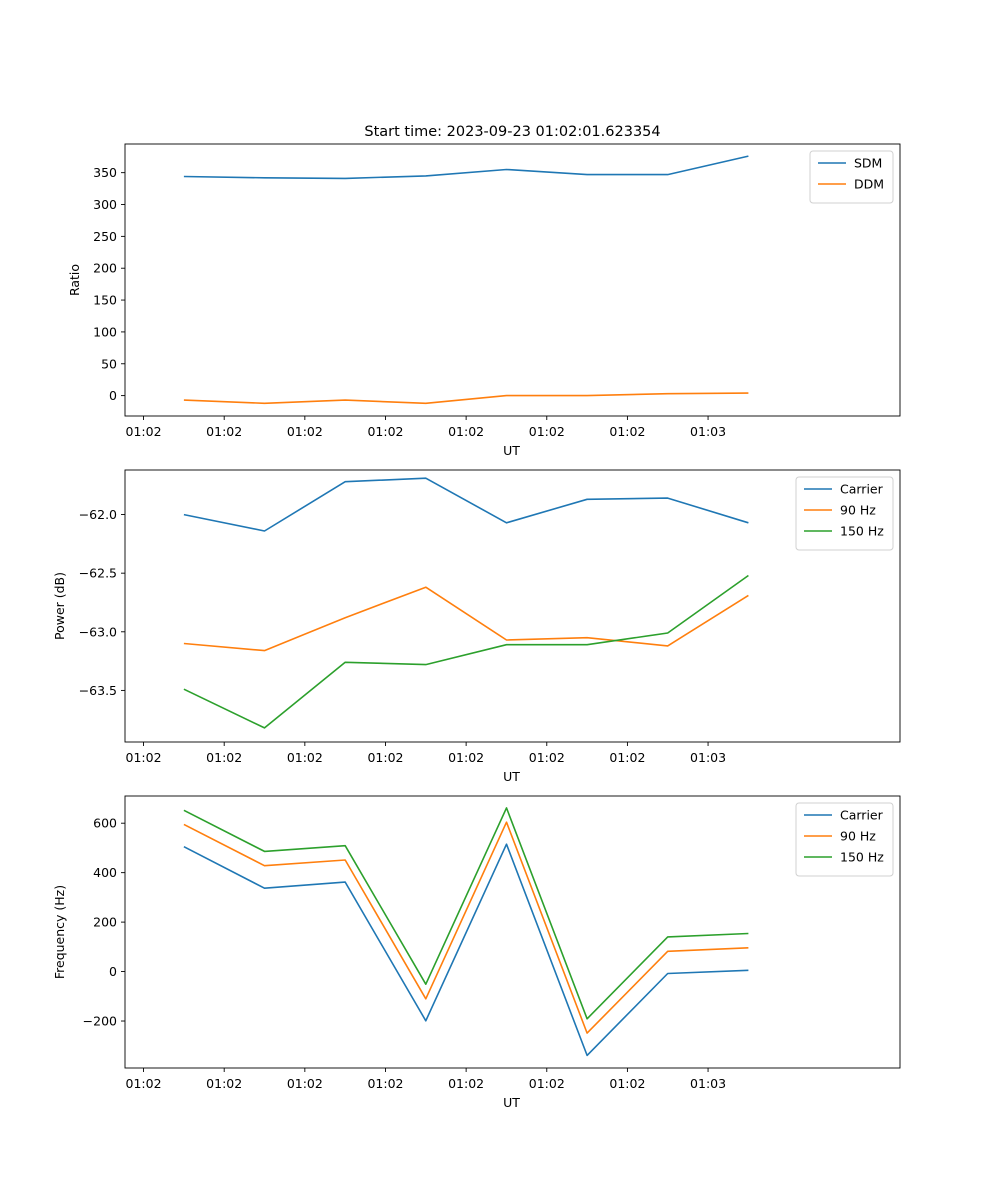  Describe the element at coordinates (105, 300) in the screenshot. I see `y-tick-label: 150` at that location.